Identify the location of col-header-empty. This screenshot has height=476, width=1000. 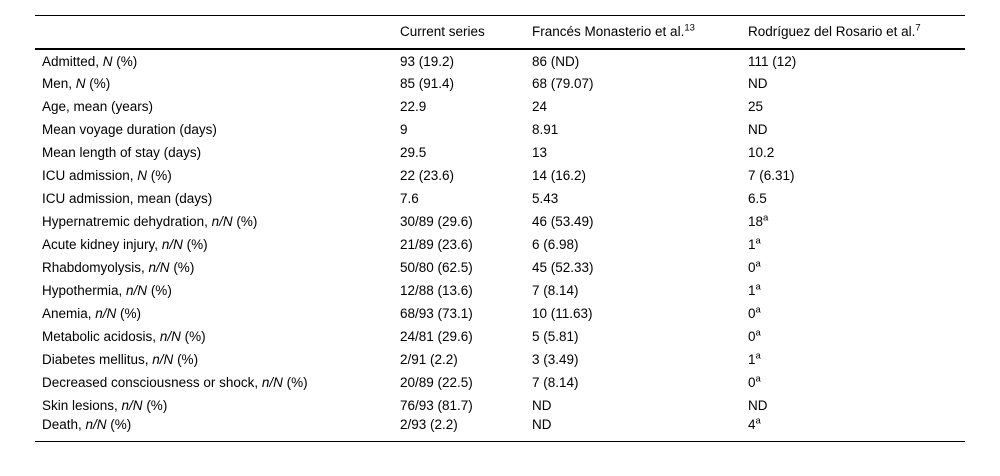
(217, 32).